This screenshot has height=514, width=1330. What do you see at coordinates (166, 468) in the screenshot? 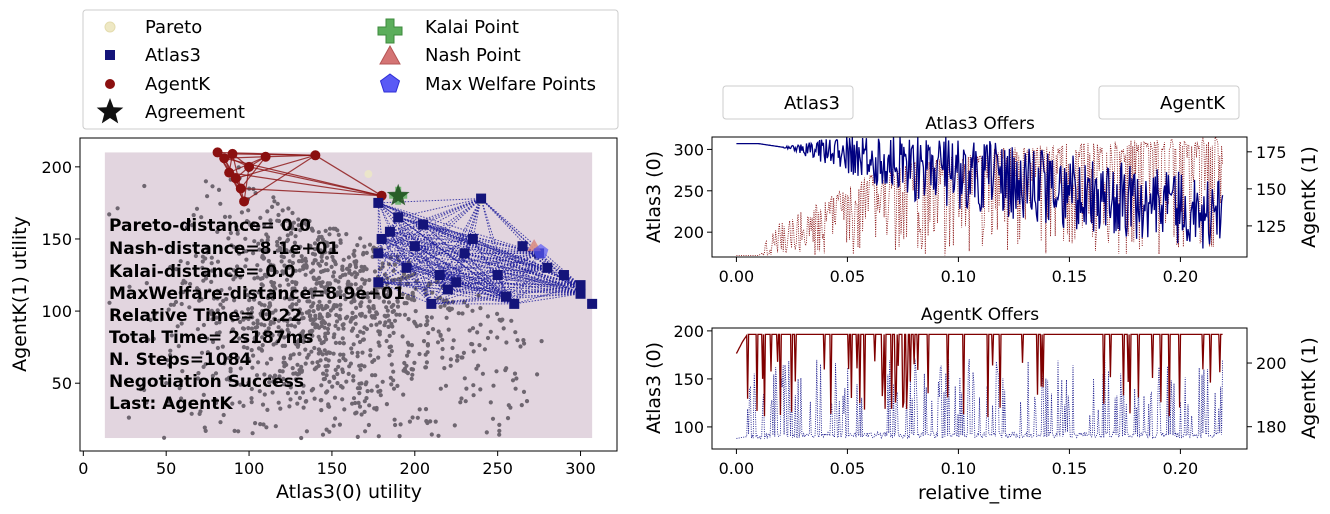
I see `x-tick-label: 50` at bounding box center [166, 468].